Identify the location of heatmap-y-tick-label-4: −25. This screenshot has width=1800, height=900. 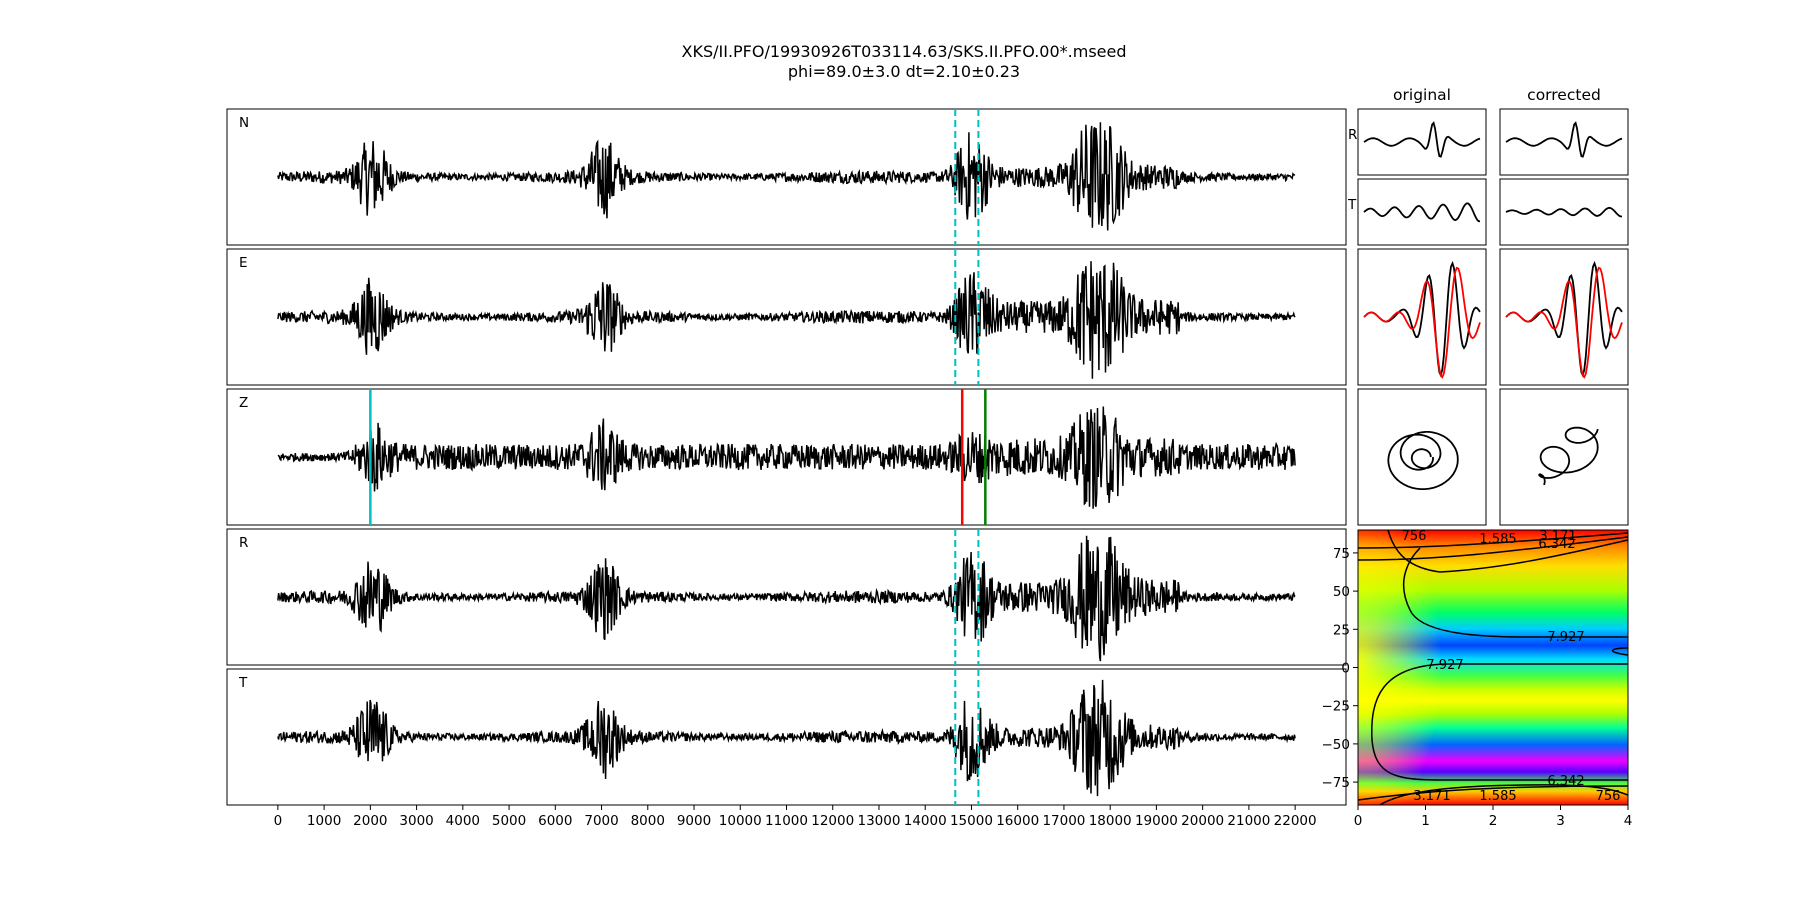
(1336, 707).